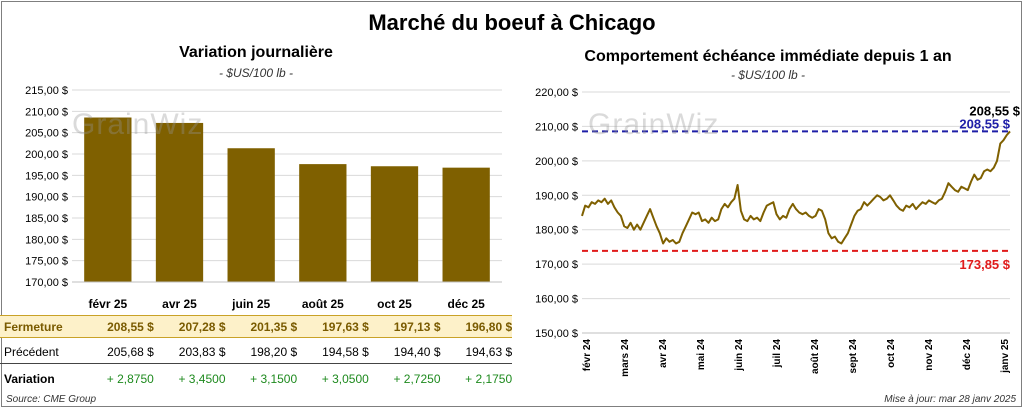  Describe the element at coordinates (512, 22) in the screenshot. I see `page-title: Marché du boeuf à Chicago` at that location.